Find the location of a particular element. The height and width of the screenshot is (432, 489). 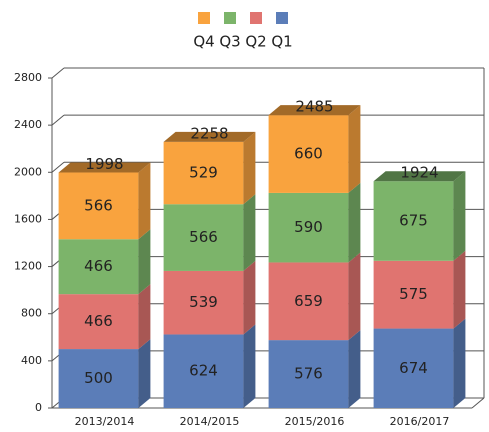

legend-label: Q1 is located at coordinates (281, 42).